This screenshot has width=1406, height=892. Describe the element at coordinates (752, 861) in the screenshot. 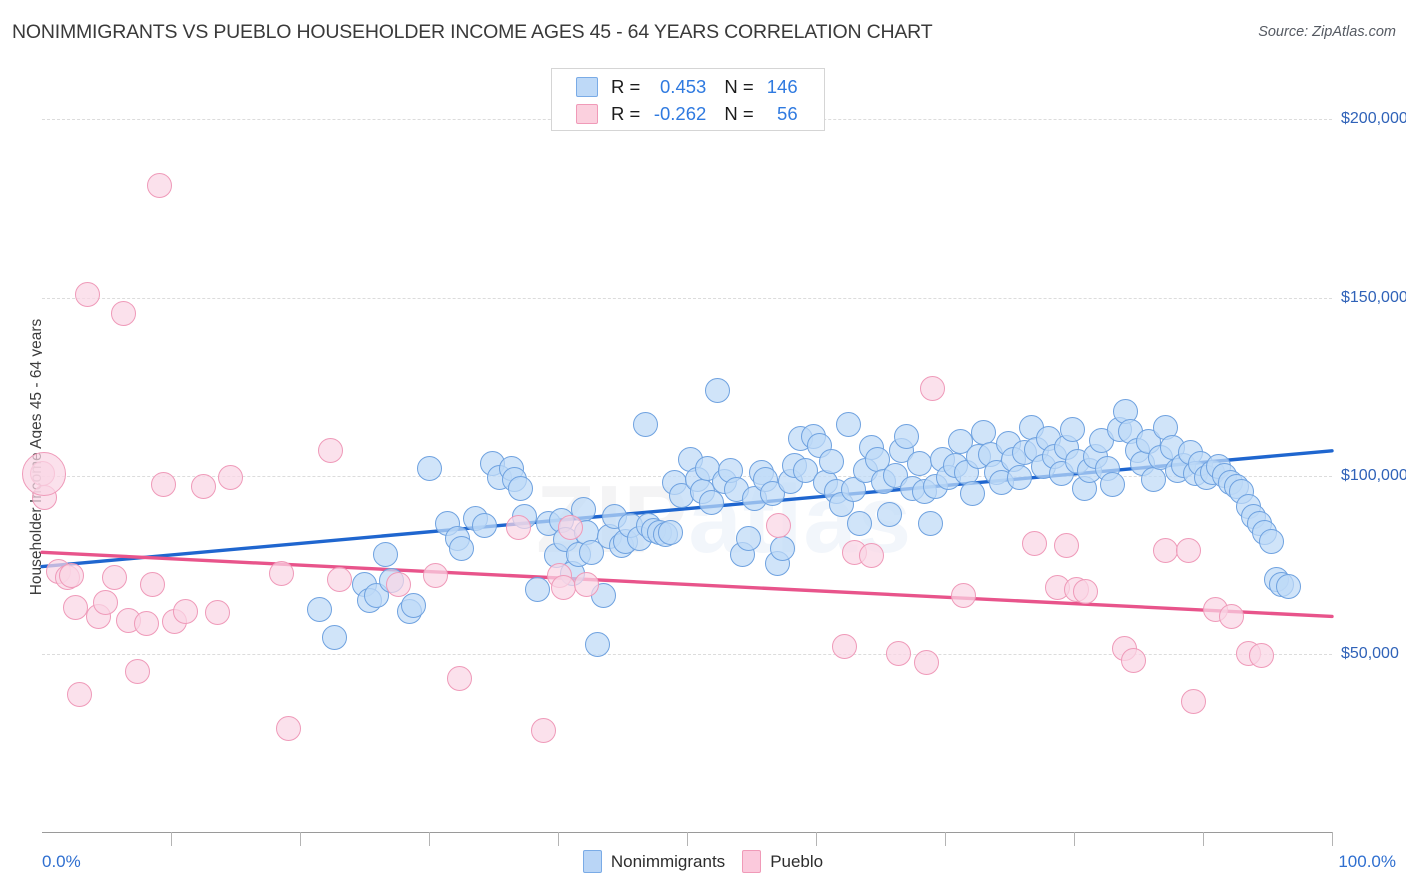

I see `legend-swatch-pueblo` at that location.